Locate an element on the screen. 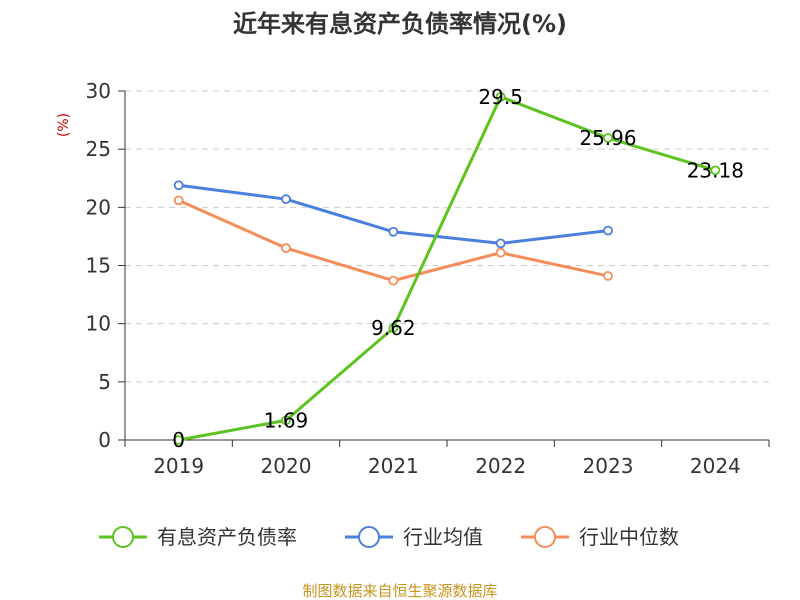 This screenshot has width=800, height=600. y-tick-label: 30 is located at coordinates (98, 91).